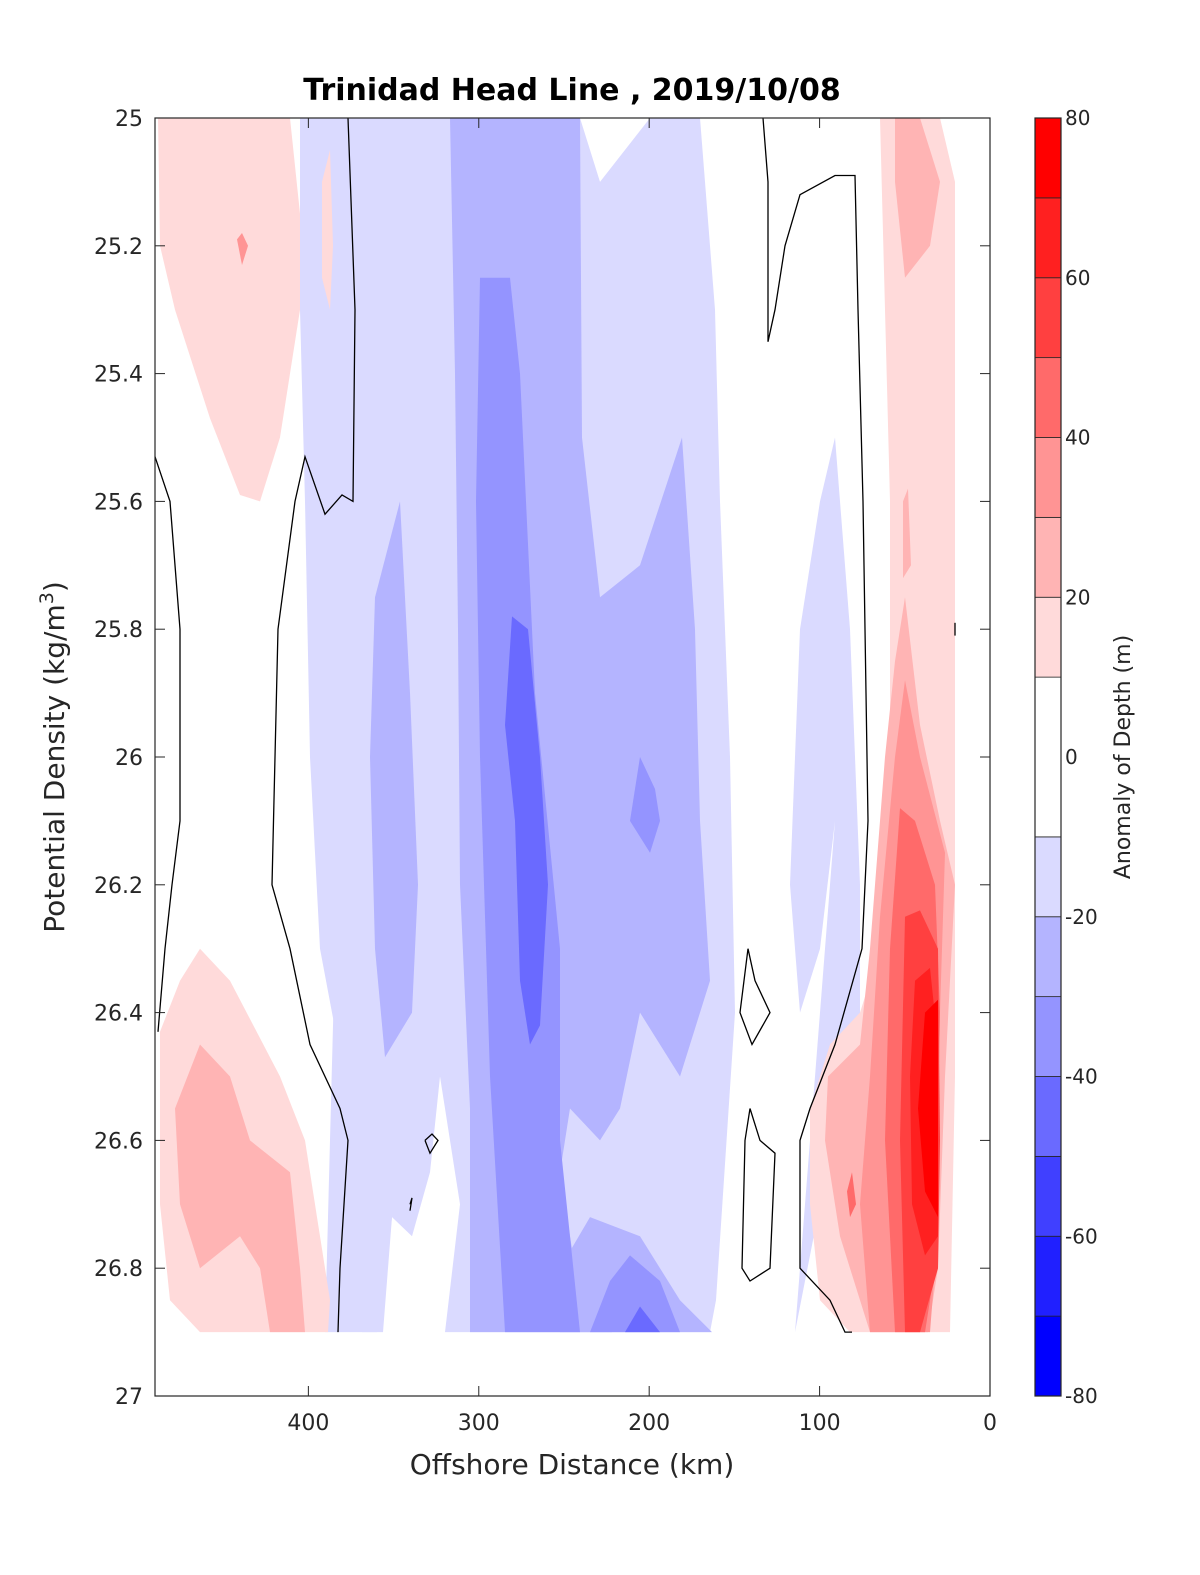  I want to click on y-axis-label: Potential Density (kg/m3), so click(53, 757).